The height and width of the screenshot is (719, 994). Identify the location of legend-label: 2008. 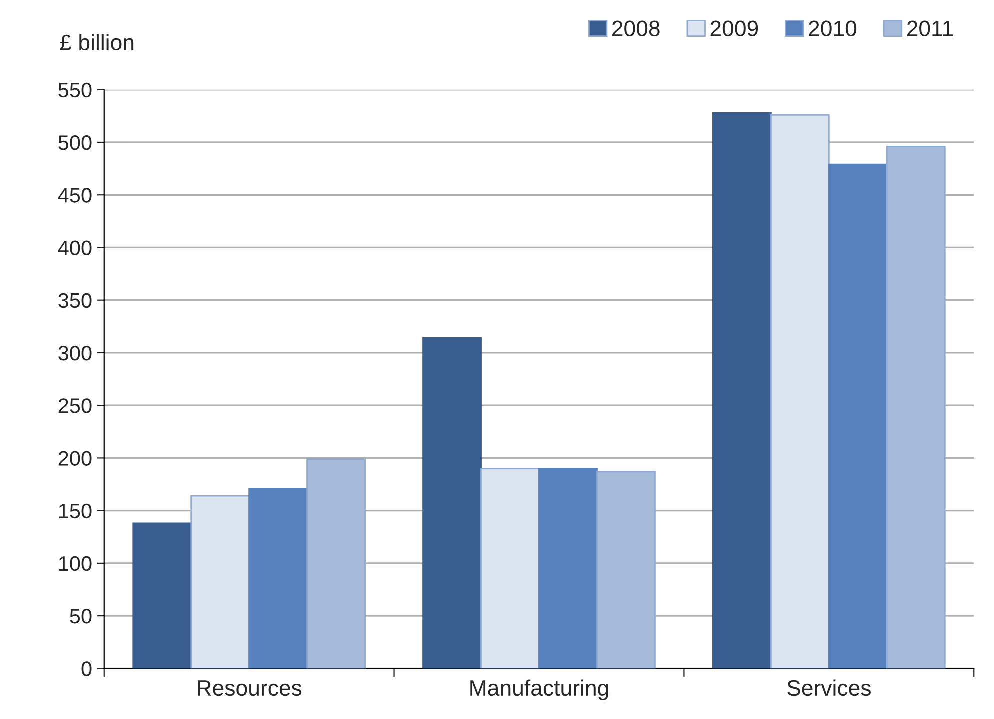
(636, 28).